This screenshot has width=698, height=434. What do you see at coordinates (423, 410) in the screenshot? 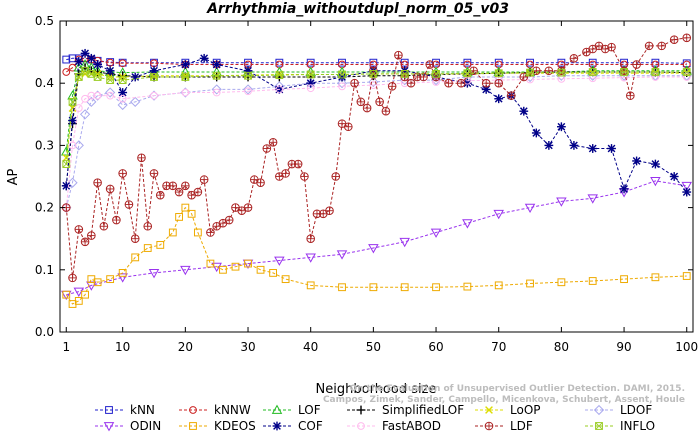
I see `legend-label-simplifiedlof: SimplifiedLOF` at bounding box center [423, 410].